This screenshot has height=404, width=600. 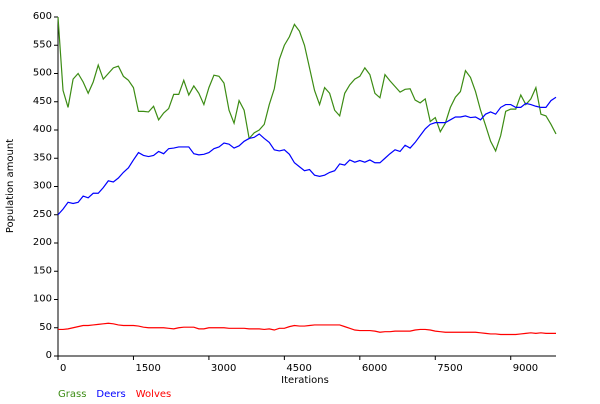 I want to click on x-tick-label: 9000, so click(x=525, y=368).